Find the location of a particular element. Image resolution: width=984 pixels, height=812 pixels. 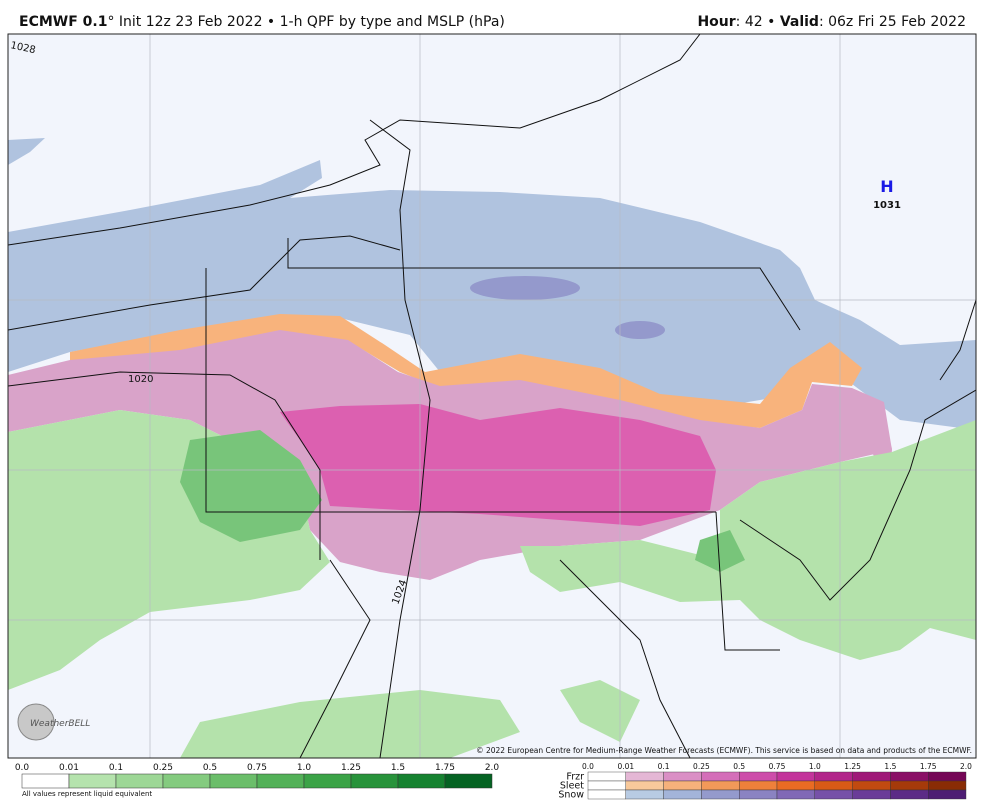

isobar-label: 1020 is located at coordinates (140, 379).